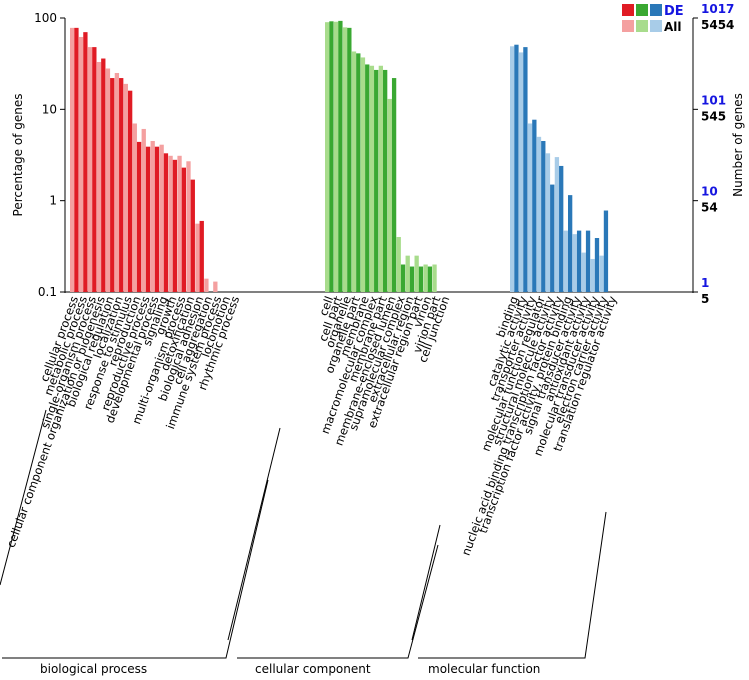 The height and width of the screenshot is (680, 749). I want to click on cc-bracket, so click(254, 534).